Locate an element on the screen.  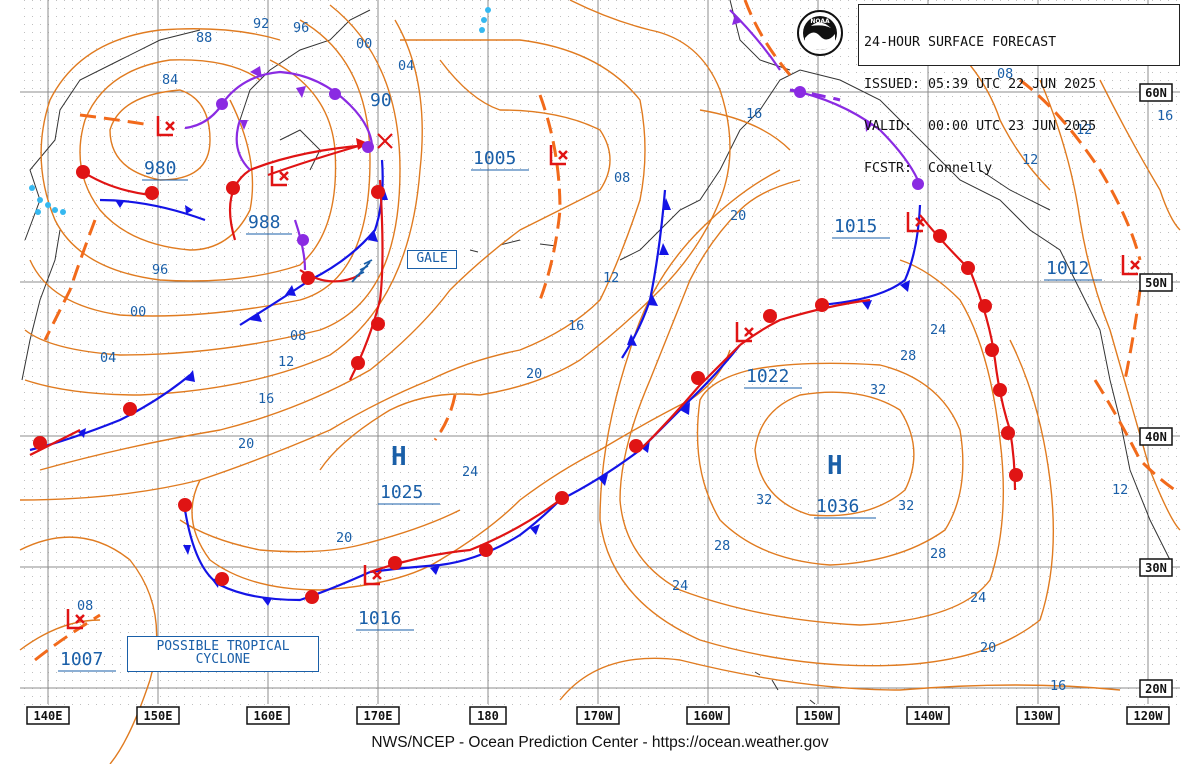
lon-label: 150E is located at coordinates (158, 716).